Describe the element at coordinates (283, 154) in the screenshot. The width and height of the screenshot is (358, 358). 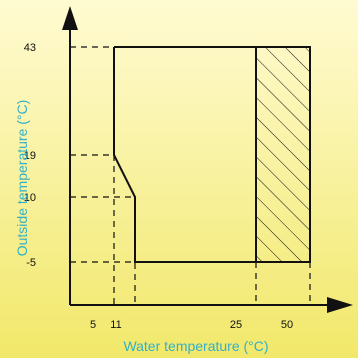
I see `hatched-zone` at that location.